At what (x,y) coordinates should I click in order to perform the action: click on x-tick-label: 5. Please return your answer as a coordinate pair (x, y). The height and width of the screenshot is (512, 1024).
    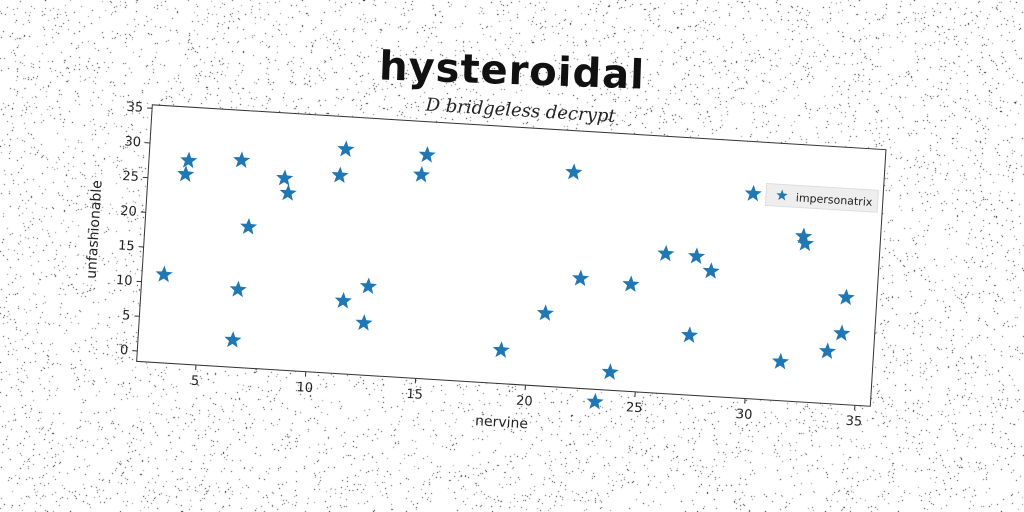
    Looking at the image, I should click on (194, 381).